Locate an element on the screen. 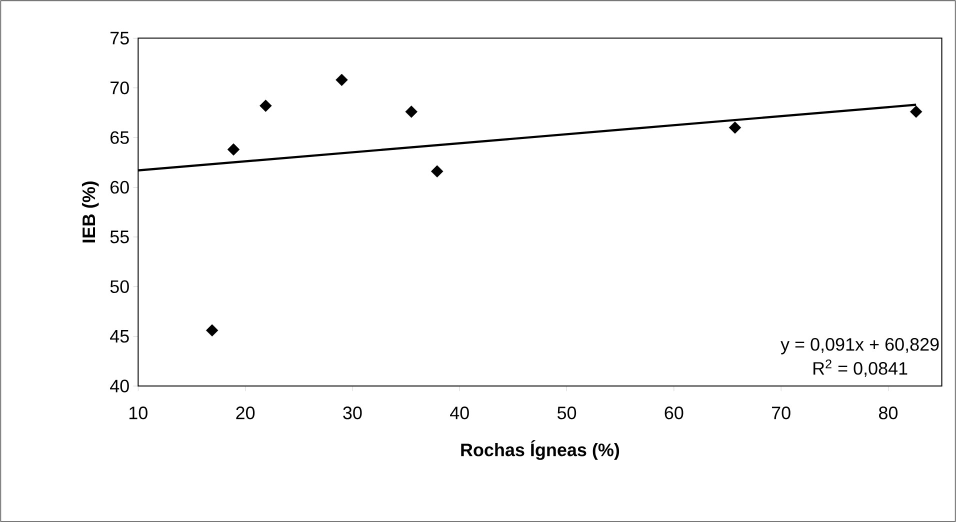 This screenshot has width=956, height=522. y-axis-title: IEB (%) is located at coordinates (90, 211).